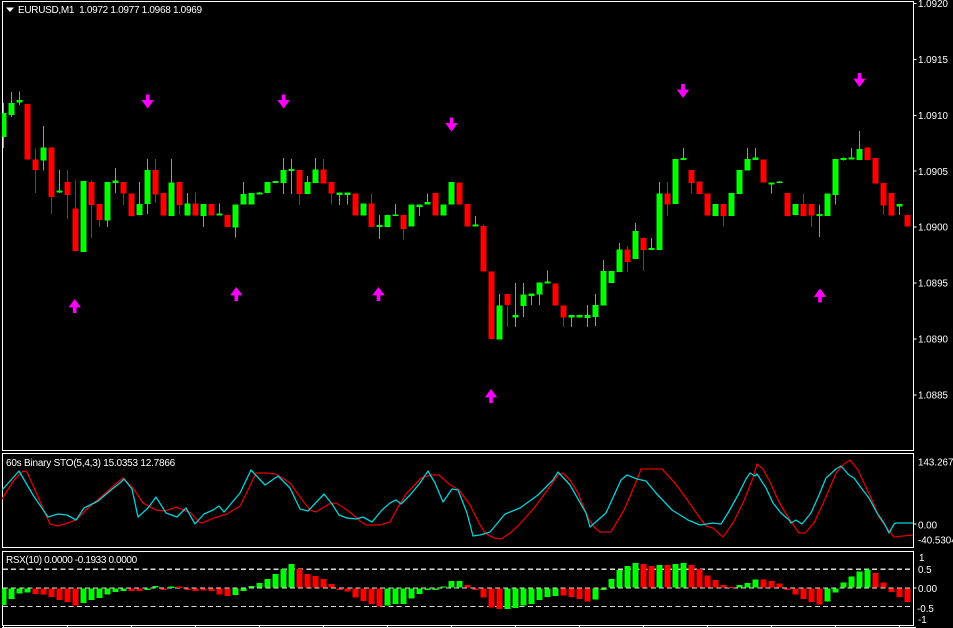 This screenshot has height=628, width=953. Describe the element at coordinates (922, 620) in the screenshot. I see `svg-text: -1` at that location.